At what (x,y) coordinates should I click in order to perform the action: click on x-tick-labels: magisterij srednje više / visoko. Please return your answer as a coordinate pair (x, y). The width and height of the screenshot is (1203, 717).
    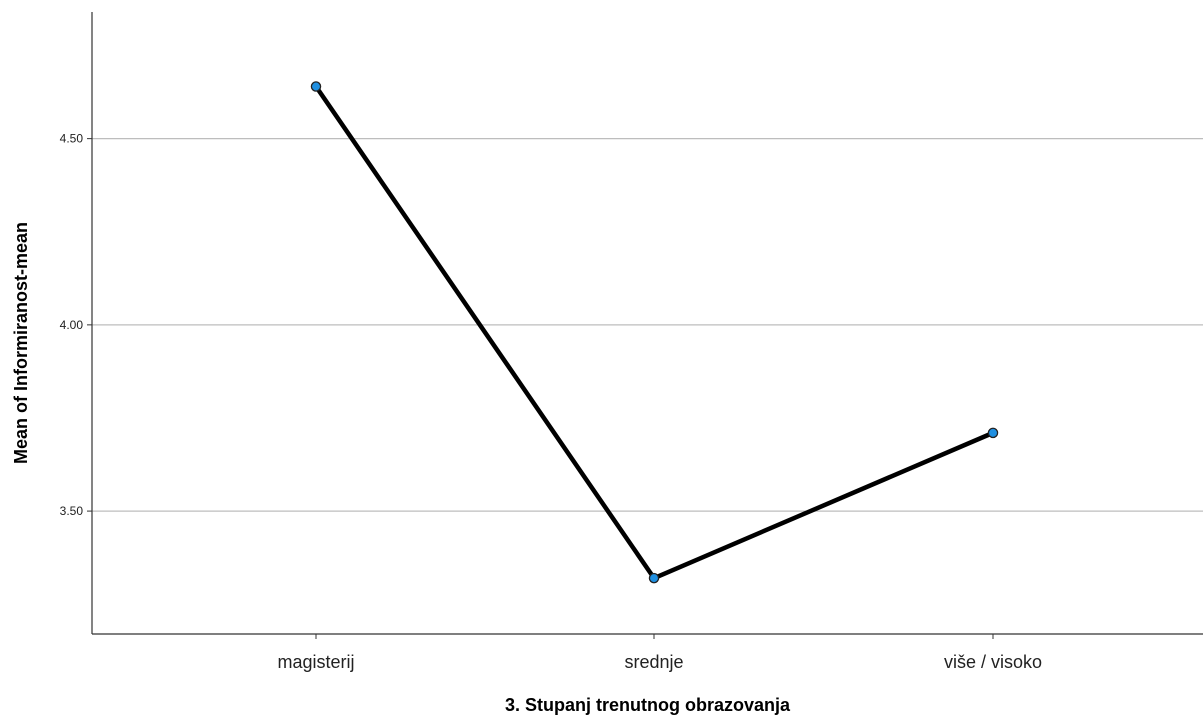
    Looking at the image, I should click on (659, 653).